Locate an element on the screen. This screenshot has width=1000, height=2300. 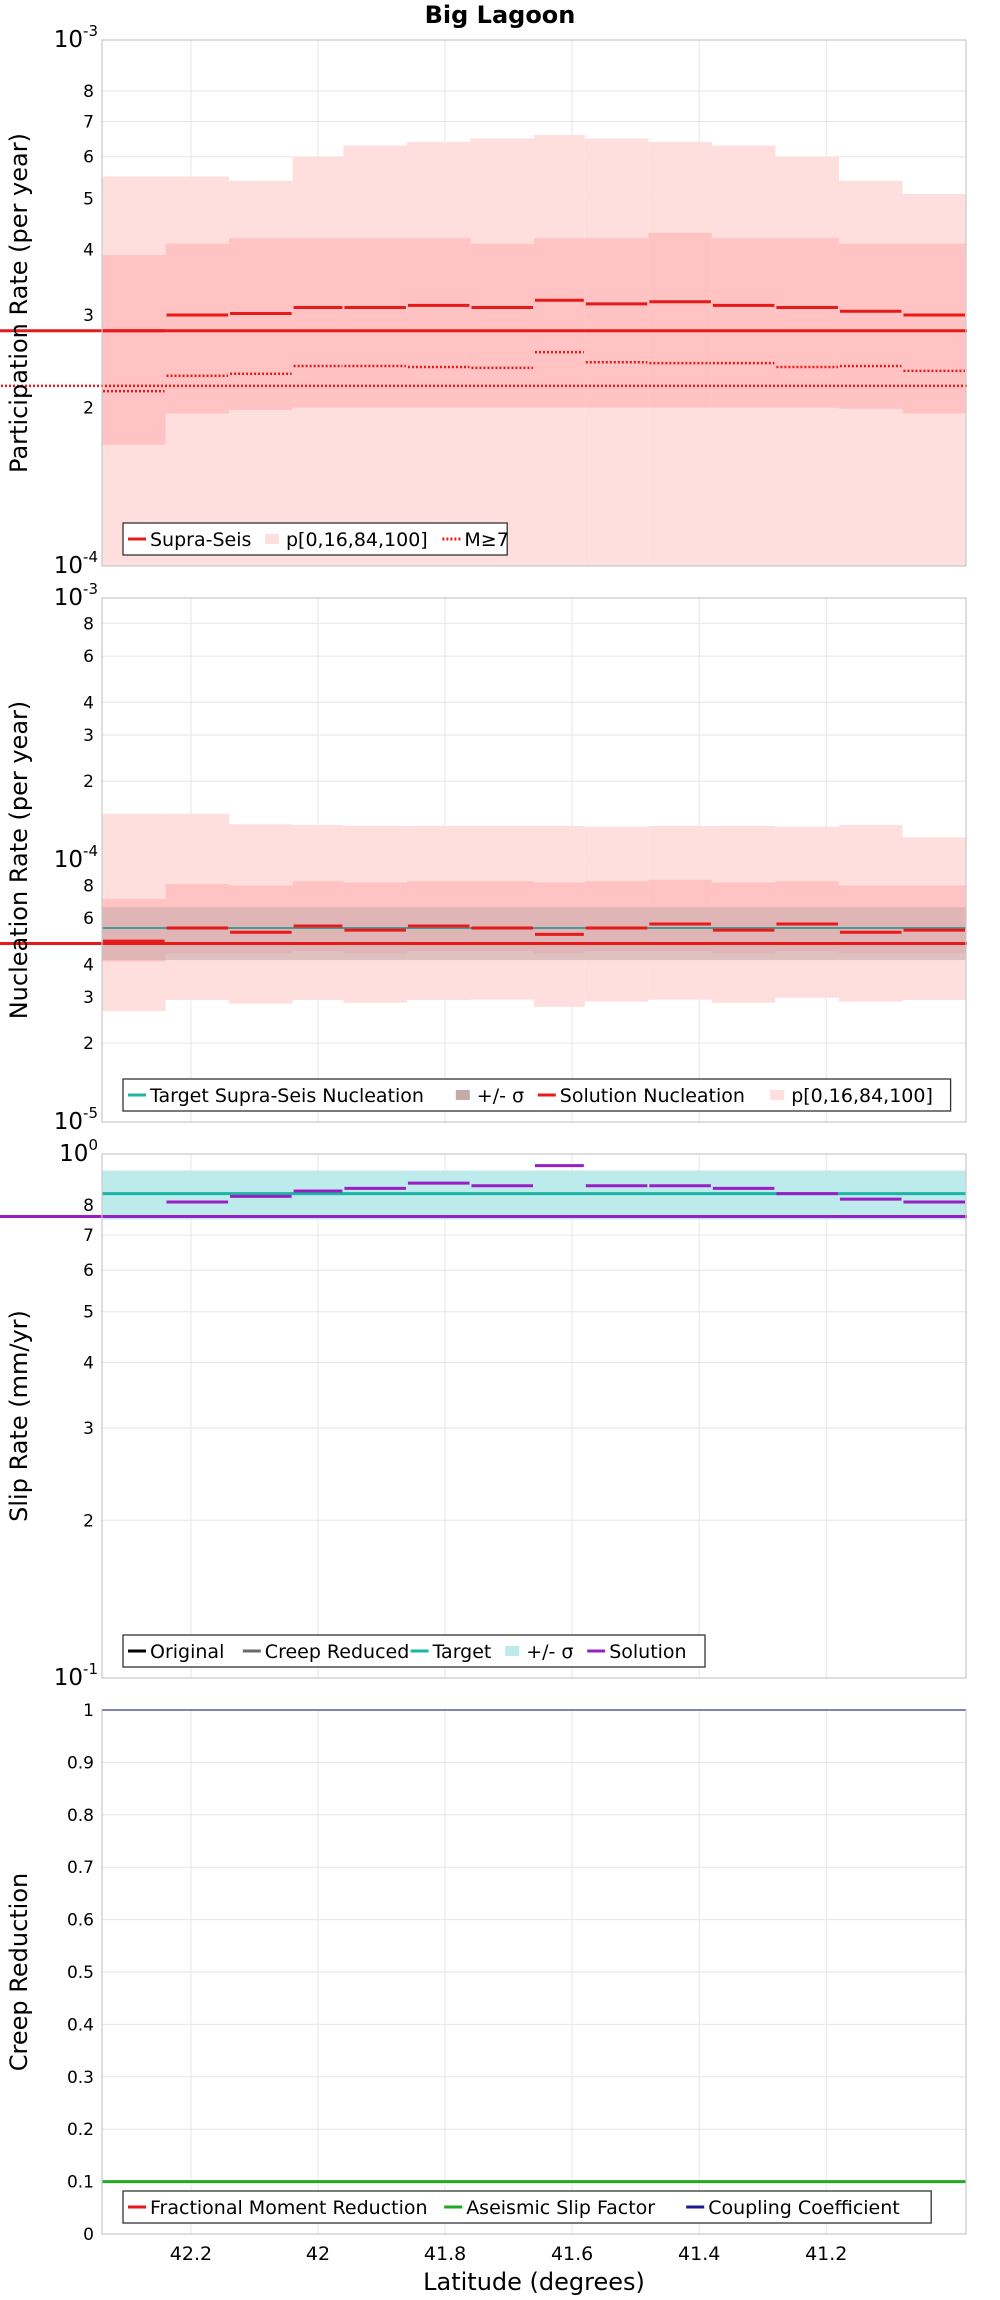
legend-label: Target Supra-Seis Nucleation is located at coordinates (286, 1096).